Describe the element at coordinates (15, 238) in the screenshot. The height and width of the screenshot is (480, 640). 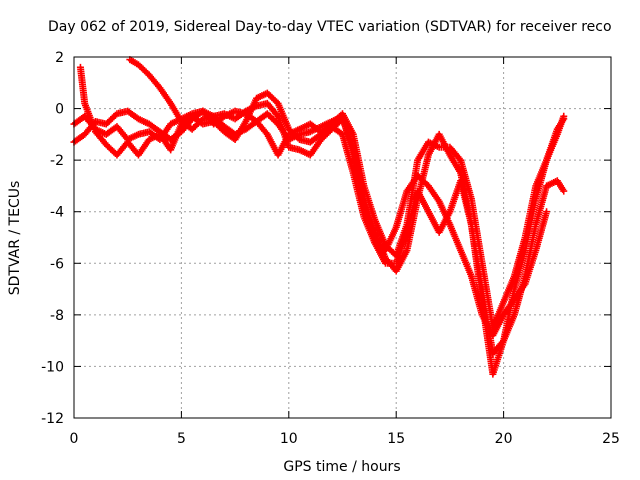
I see `y-axis-label: SDTVAR / TECUs` at that location.